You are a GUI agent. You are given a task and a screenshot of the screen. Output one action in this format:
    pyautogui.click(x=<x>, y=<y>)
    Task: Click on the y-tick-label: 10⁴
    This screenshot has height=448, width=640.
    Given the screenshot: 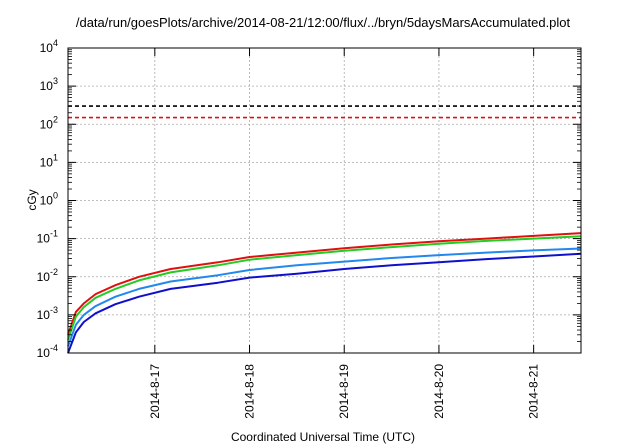 What is the action you would take?
    pyautogui.click(x=49, y=46)
    